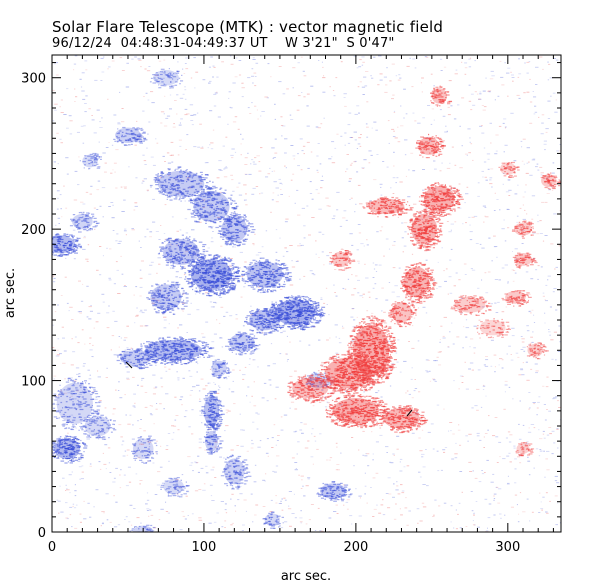  What do you see at coordinates (183, 252) in the screenshot?
I see `negative-polarity-region` at bounding box center [183, 252].